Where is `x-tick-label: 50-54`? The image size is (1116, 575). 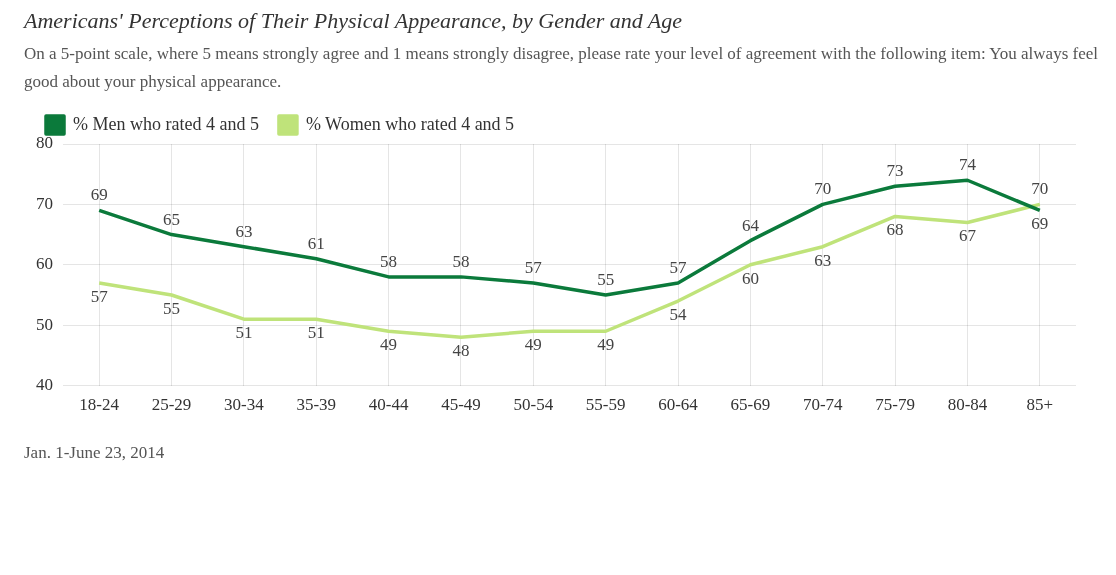 x-tick-label: 50-54 is located at coordinates (533, 405).